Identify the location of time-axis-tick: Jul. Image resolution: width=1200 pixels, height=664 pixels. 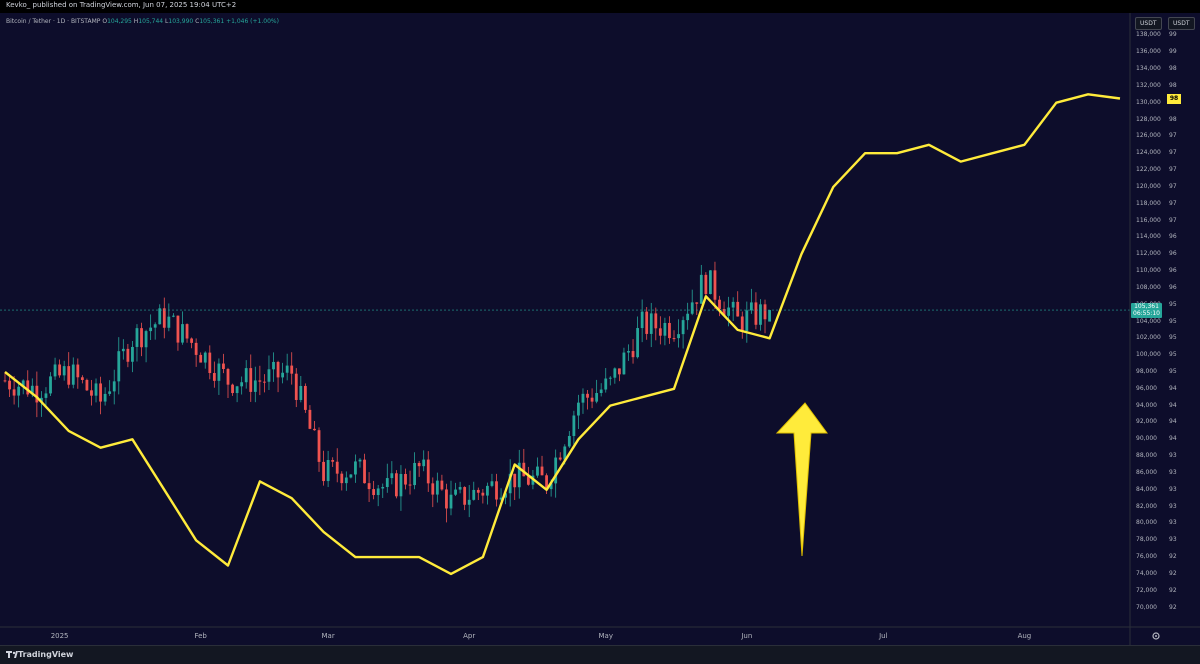
(883, 636).